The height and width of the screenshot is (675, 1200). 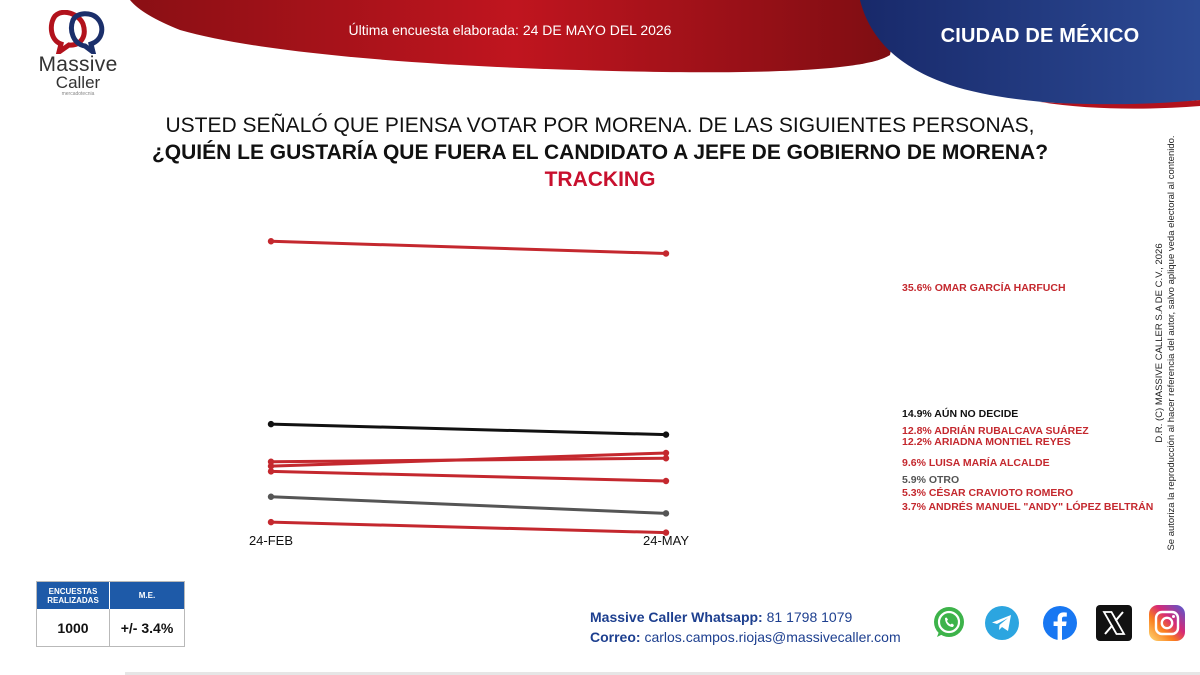 What do you see at coordinates (676, 617) in the screenshot?
I see `whatsapp-label: Massive Caller Whatsapp:` at bounding box center [676, 617].